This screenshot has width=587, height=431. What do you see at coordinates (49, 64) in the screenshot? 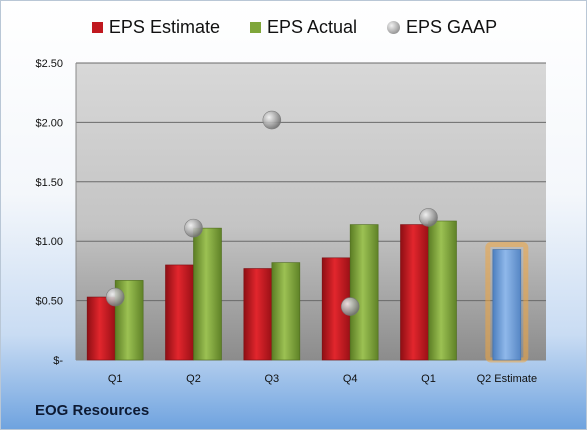
I see `y-tick-label: $2.50` at bounding box center [49, 64].